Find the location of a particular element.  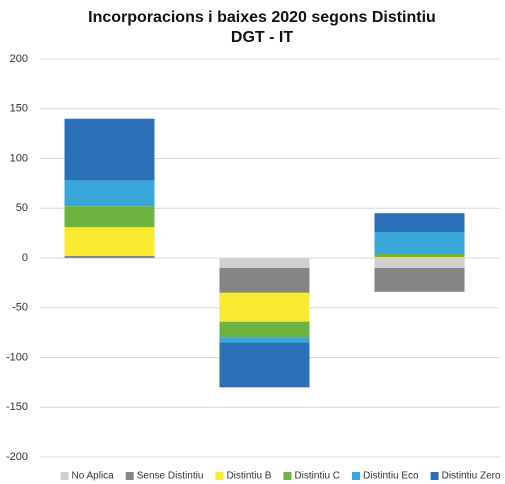

y-tick-label: -50 is located at coordinates (20, 308).